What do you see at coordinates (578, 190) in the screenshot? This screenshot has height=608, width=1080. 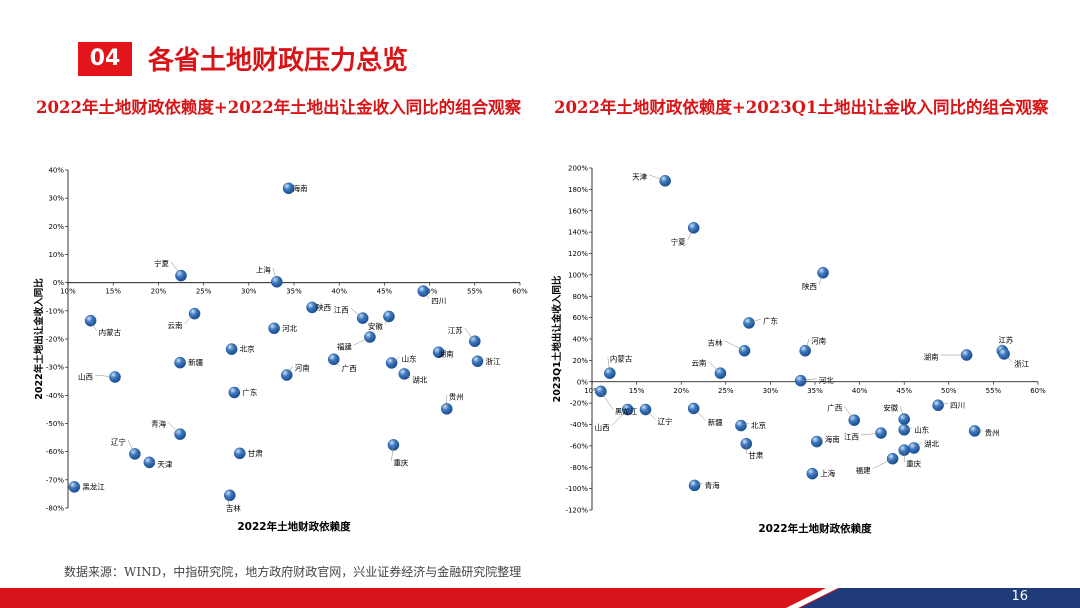 I see `y-tick-label: 180%` at bounding box center [578, 190].